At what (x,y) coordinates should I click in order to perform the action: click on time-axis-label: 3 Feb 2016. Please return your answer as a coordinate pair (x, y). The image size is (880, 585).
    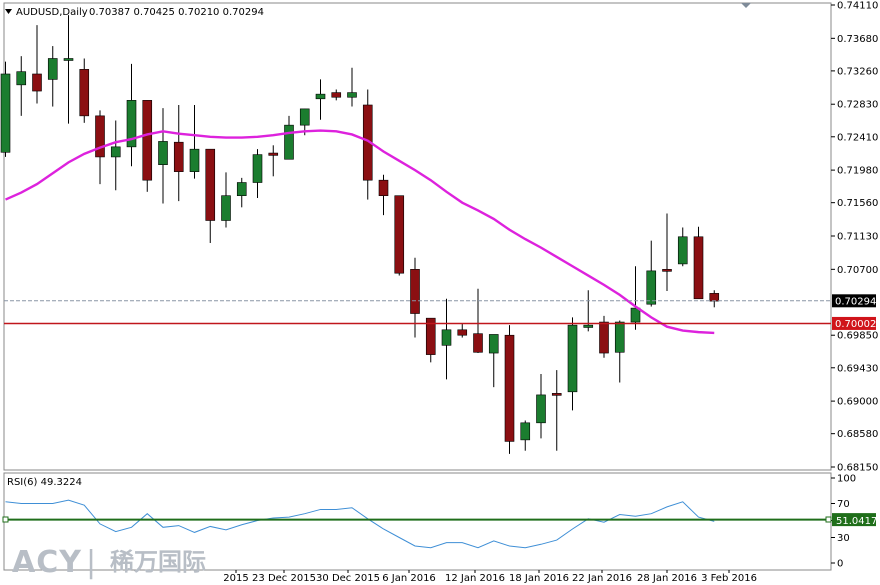
    Looking at the image, I should click on (729, 578).